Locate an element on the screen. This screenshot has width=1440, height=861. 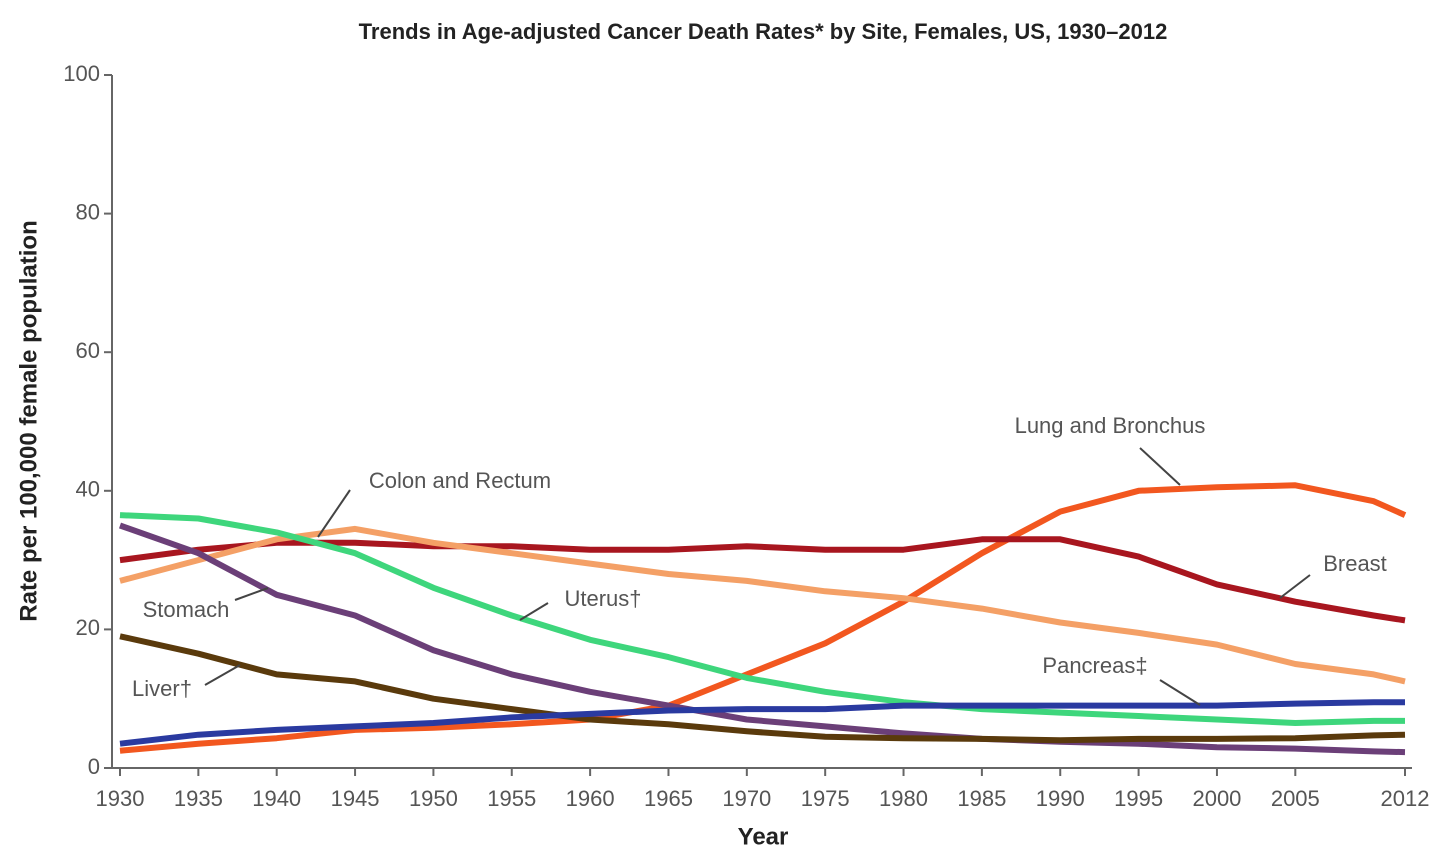
x-tick-label: 1930 is located at coordinates (120, 798).